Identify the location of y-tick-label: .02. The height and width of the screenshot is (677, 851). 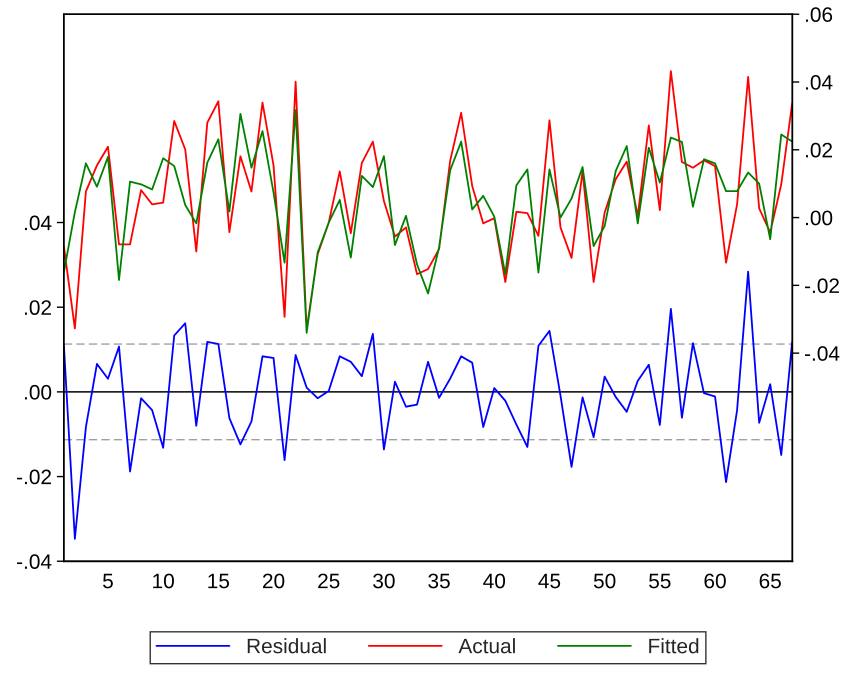
(37, 307).